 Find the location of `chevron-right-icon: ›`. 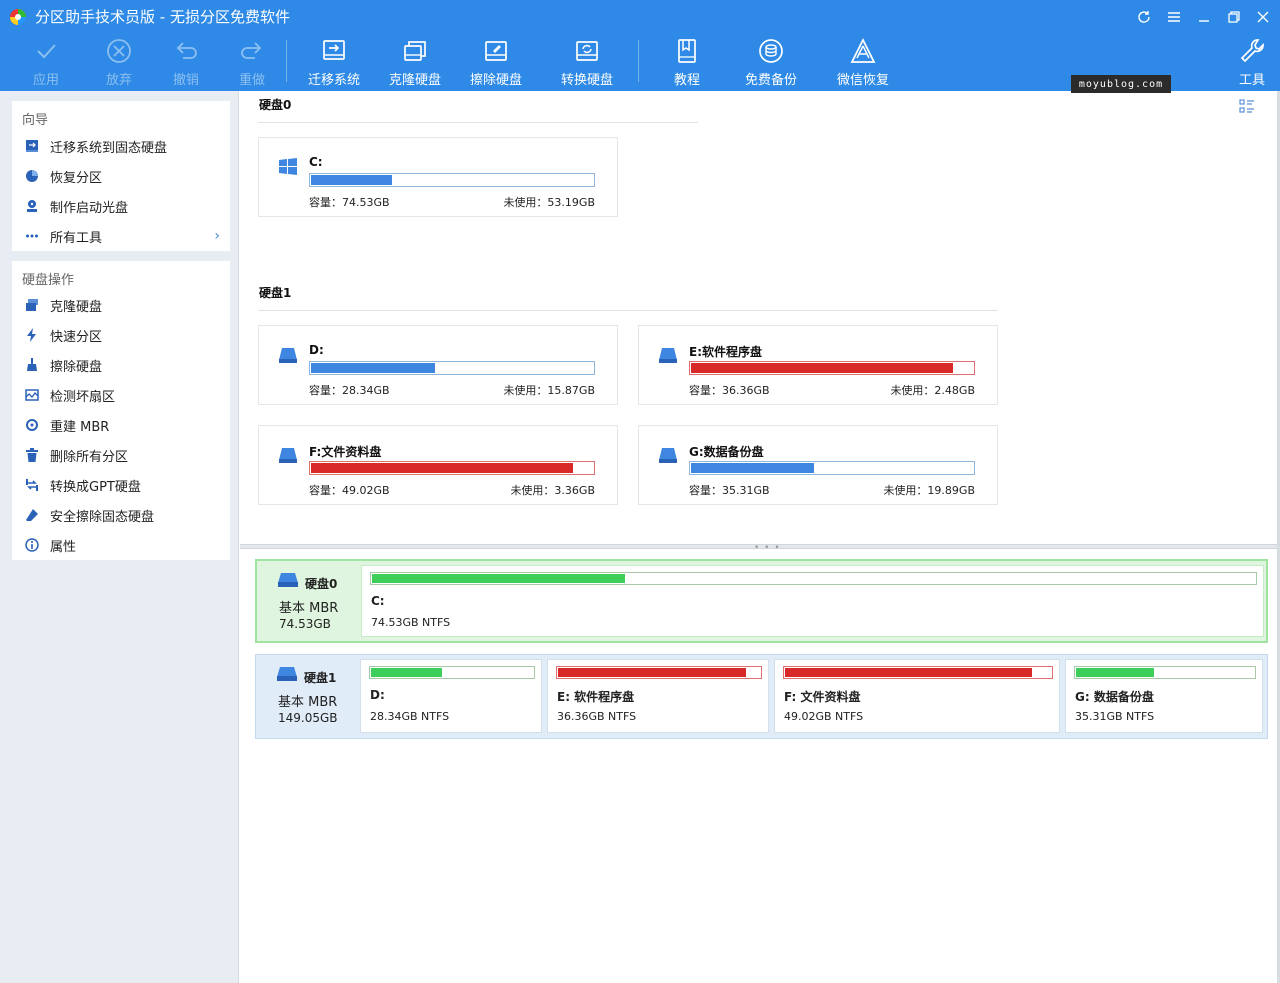

chevron-right-icon: › is located at coordinates (217, 236).